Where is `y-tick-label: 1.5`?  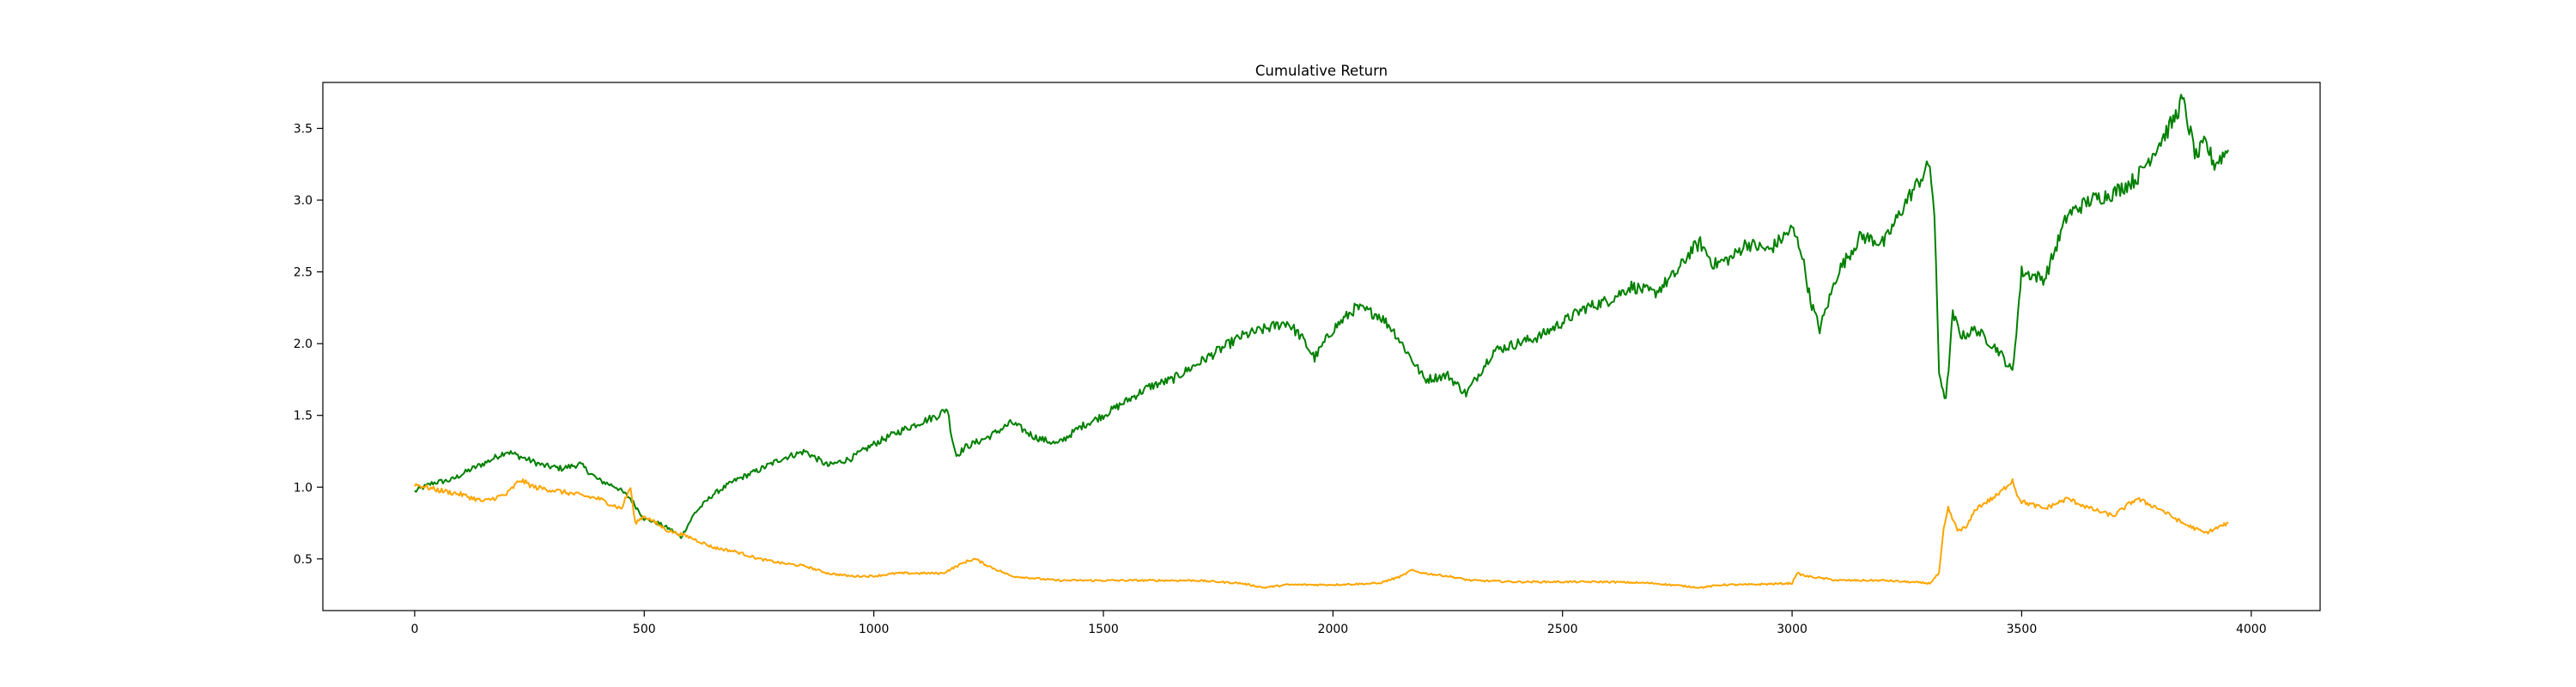
y-tick-label: 1.5 is located at coordinates (303, 416).